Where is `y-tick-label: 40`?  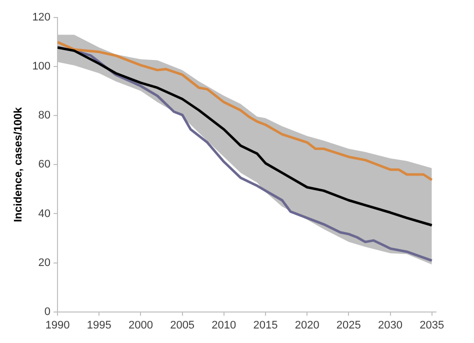 y-tick-label: 40 is located at coordinates (44, 214).